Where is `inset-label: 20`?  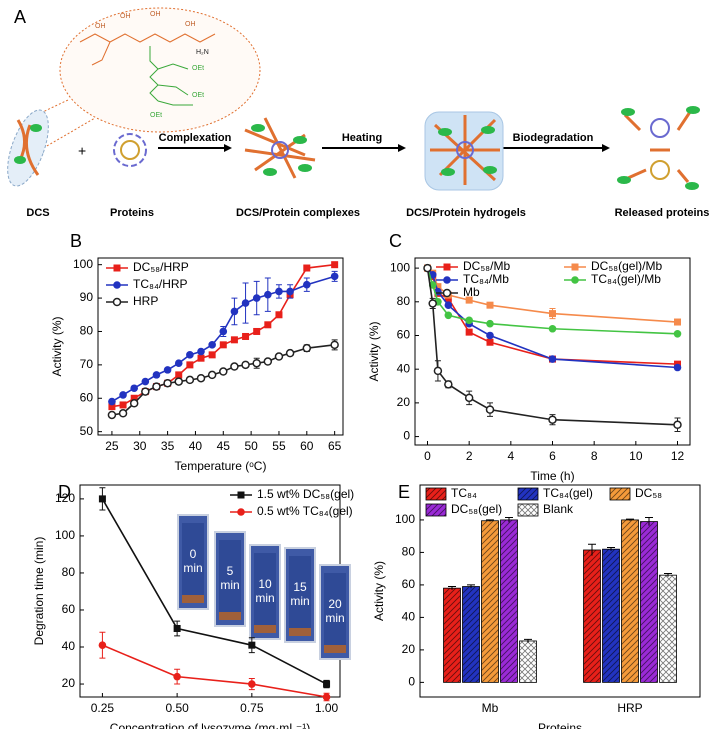
inset-label: 20 is located at coordinates (335, 604).